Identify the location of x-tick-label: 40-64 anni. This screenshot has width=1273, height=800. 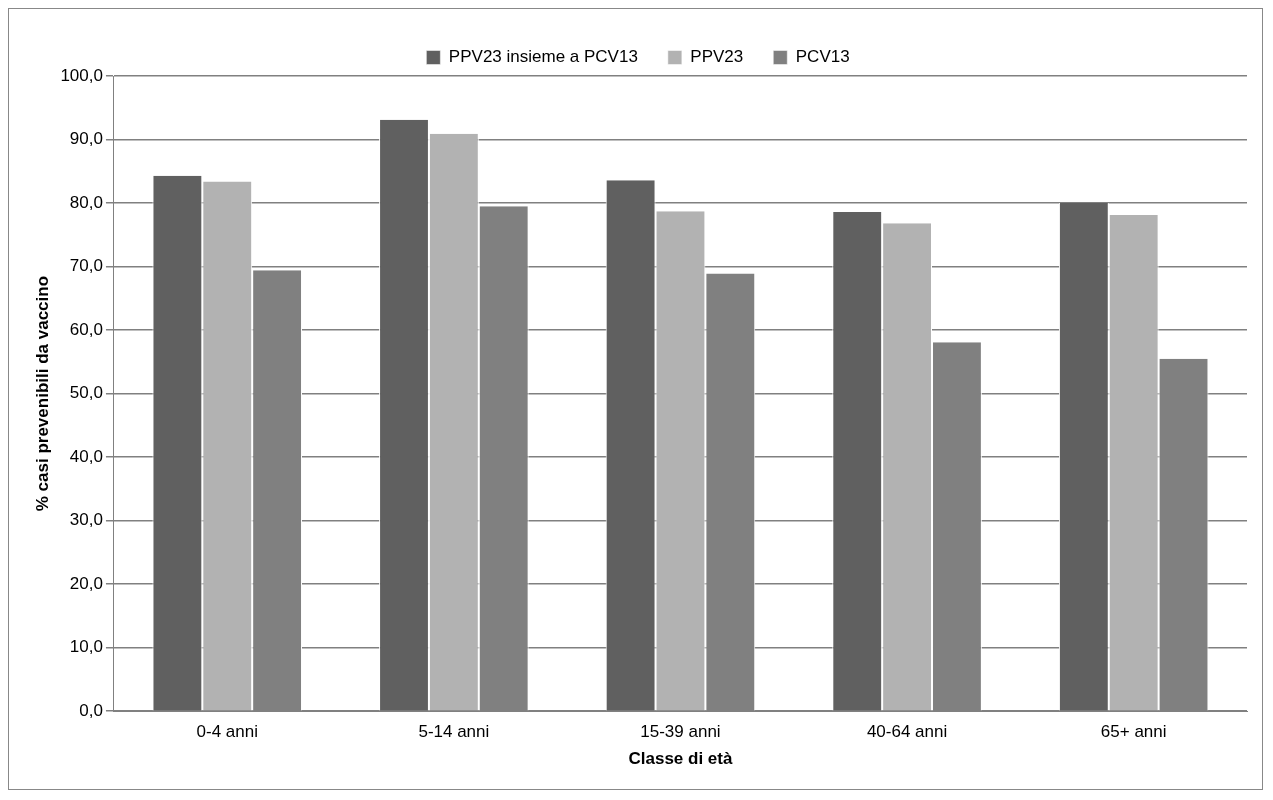
(907, 732).